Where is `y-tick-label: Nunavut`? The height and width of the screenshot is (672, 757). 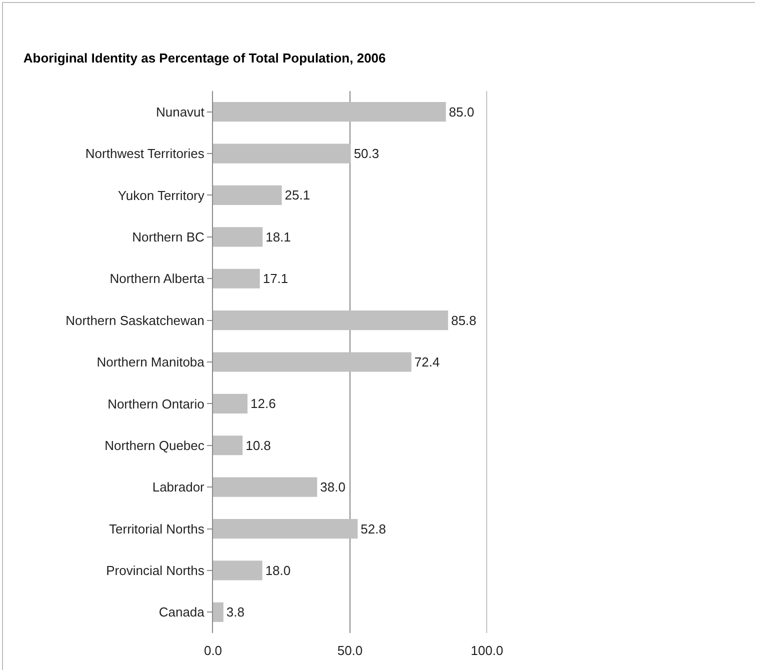 y-tick-label: Nunavut is located at coordinates (180, 112).